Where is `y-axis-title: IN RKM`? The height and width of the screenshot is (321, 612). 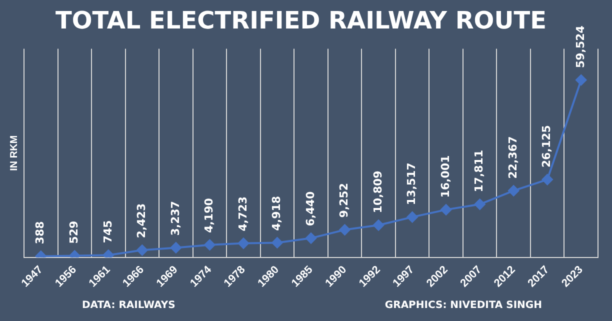
y-axis-title: IN RKM is located at coordinates (14, 153).